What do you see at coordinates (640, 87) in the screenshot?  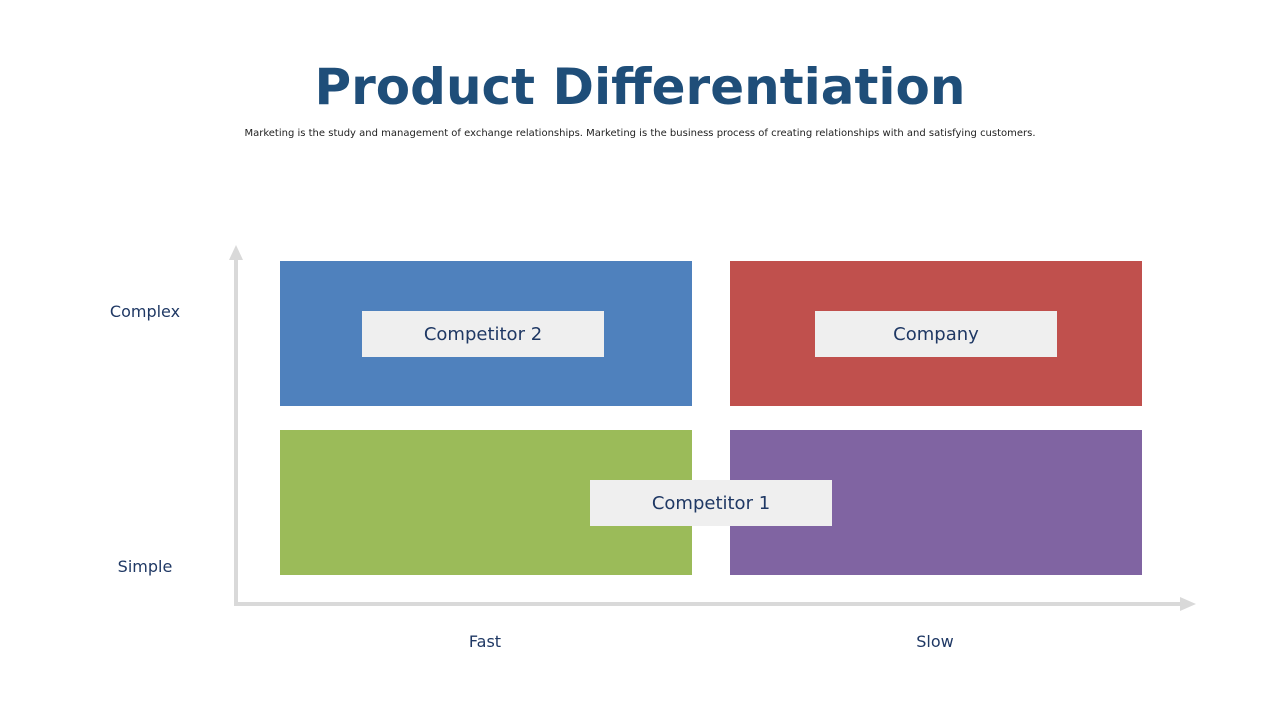 I see `title: Product Differentiation` at bounding box center [640, 87].